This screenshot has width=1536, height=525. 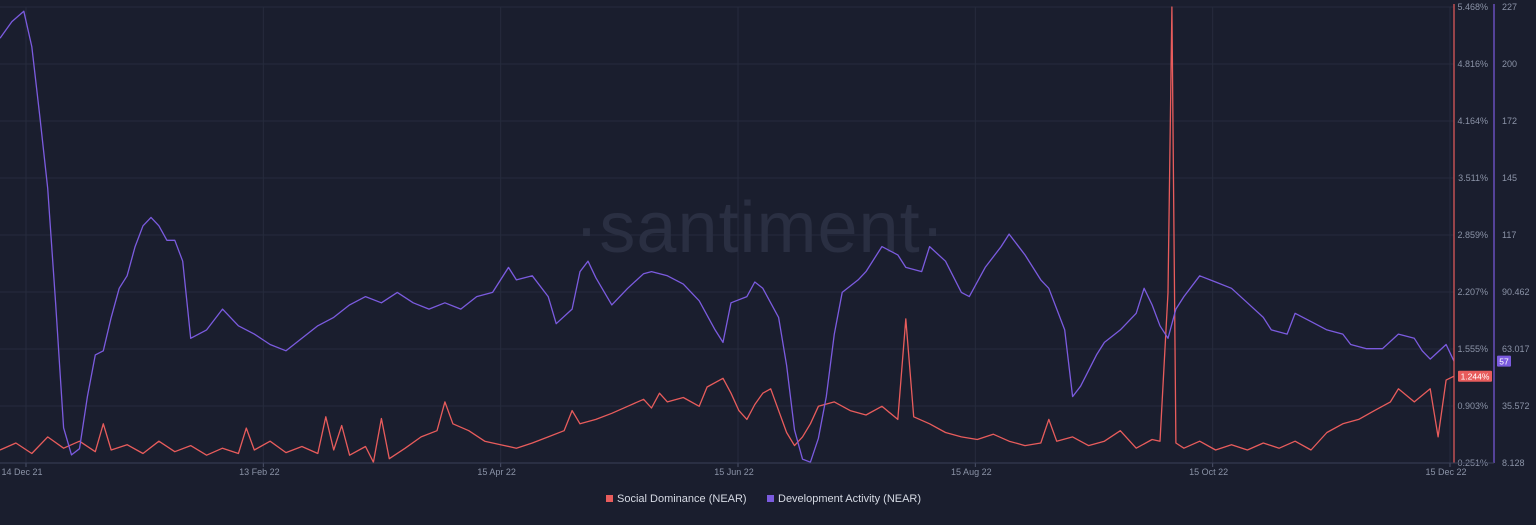 I want to click on right-axis-tick-label: 8.128, so click(x=1513, y=463).